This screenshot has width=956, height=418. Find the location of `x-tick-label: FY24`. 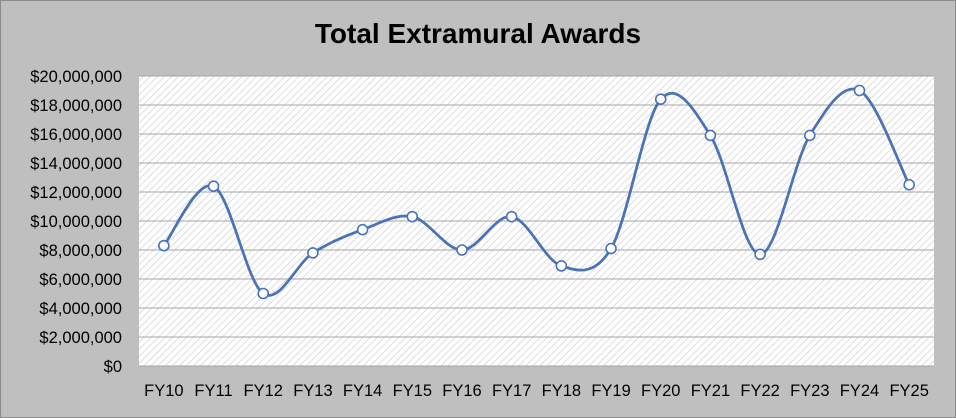

x-tick-label: FY24 is located at coordinates (859, 391).